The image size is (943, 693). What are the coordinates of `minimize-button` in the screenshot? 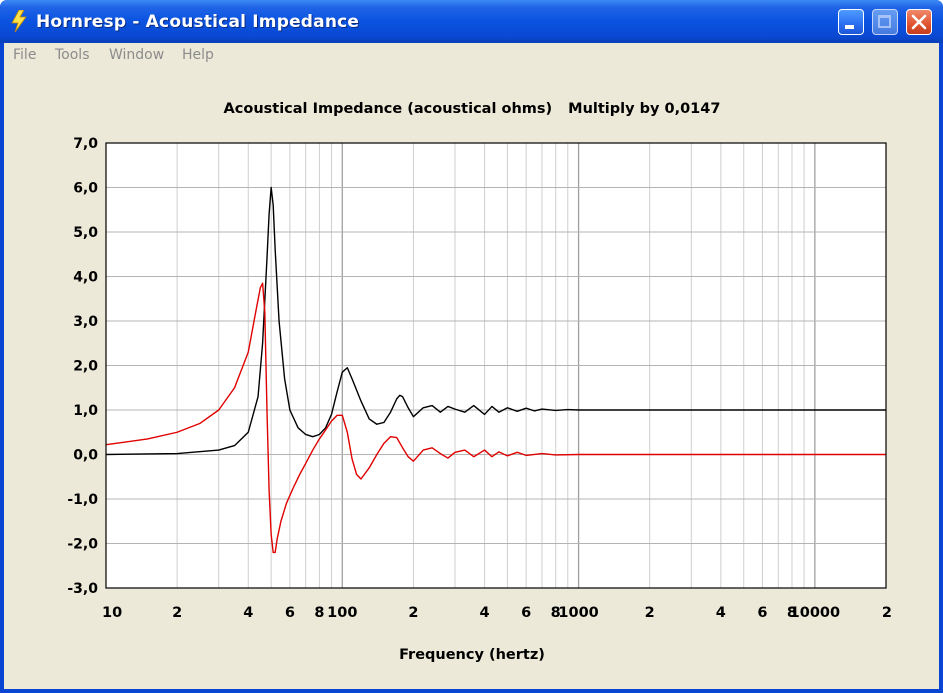 It's located at (851, 22).